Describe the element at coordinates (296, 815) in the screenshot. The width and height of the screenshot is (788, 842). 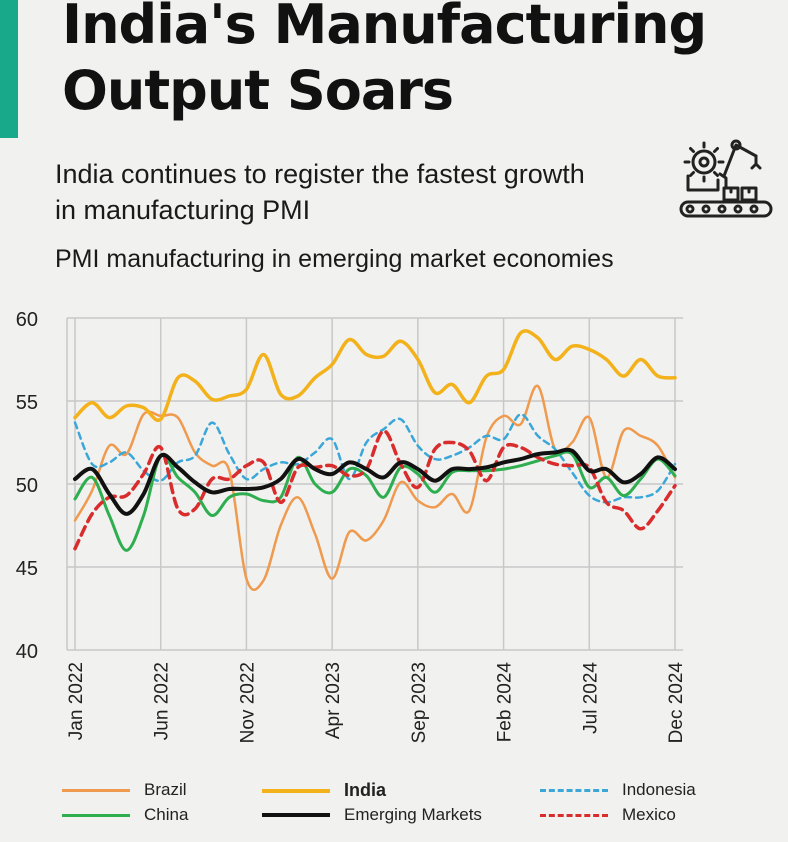
I see `legend-swatch-em` at that location.